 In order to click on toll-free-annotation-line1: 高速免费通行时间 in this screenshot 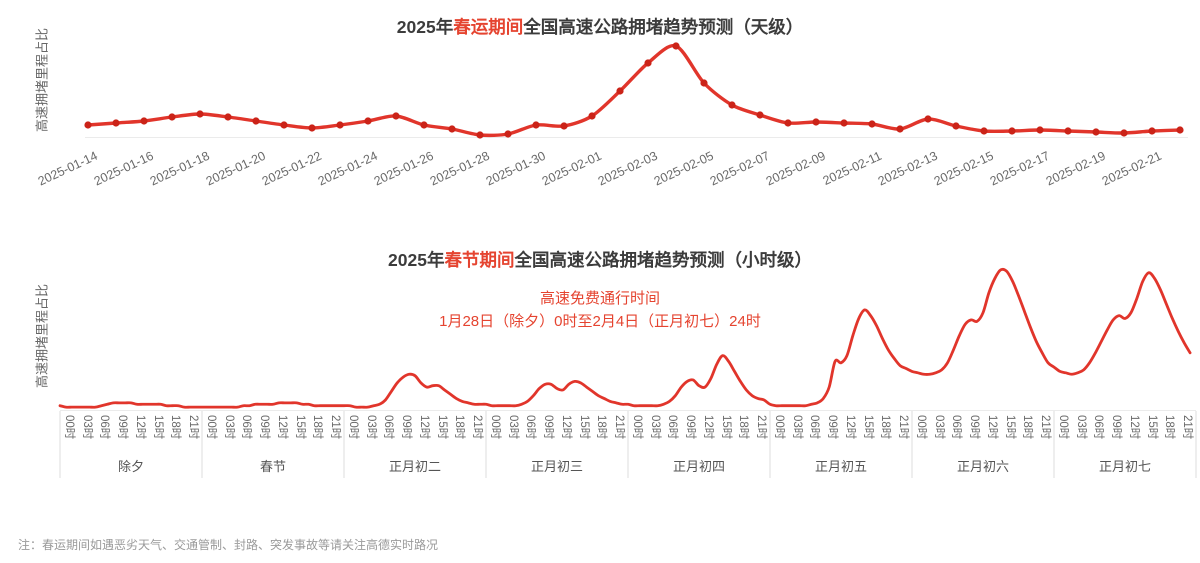, I will do `click(599, 298)`.